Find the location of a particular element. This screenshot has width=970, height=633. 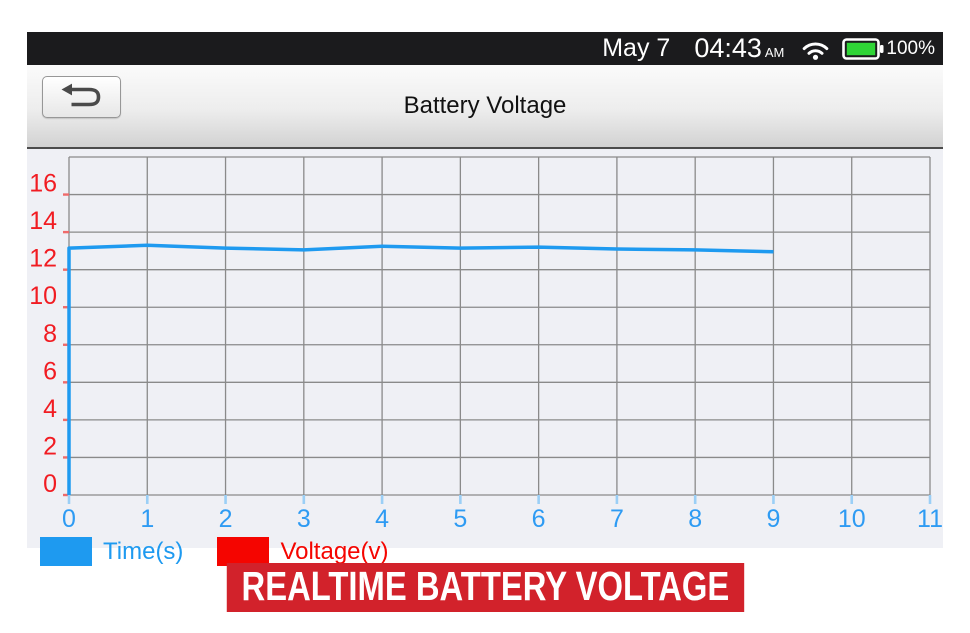

svg-text: 9 is located at coordinates (774, 519).